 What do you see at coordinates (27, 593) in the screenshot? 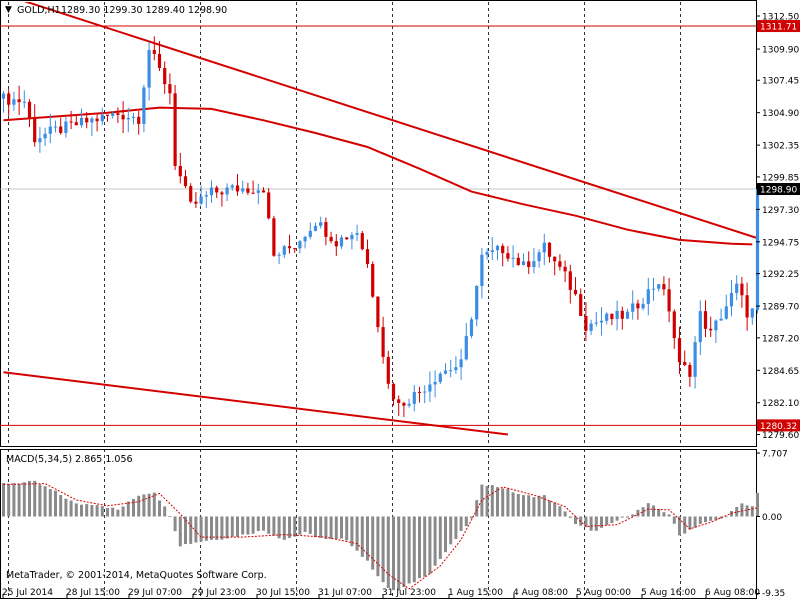
I see `x-tick-label: 25 Jul 2014` at bounding box center [27, 593].